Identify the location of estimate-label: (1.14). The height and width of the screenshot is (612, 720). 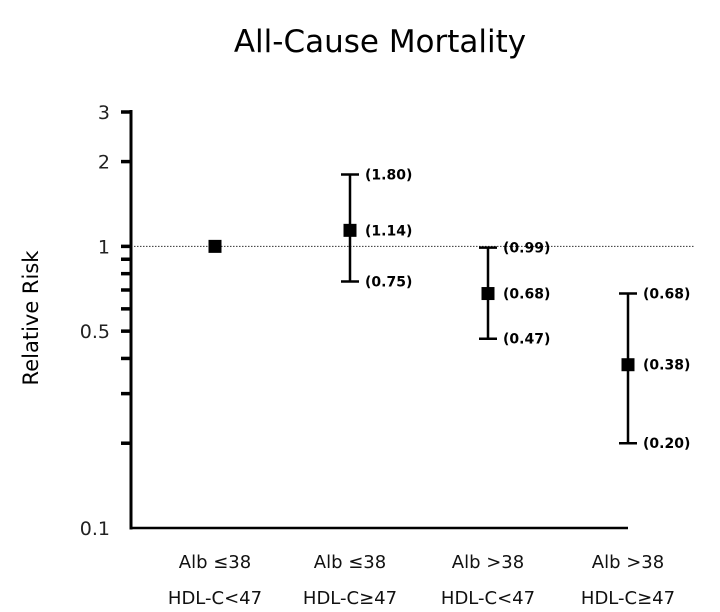
(388, 231).